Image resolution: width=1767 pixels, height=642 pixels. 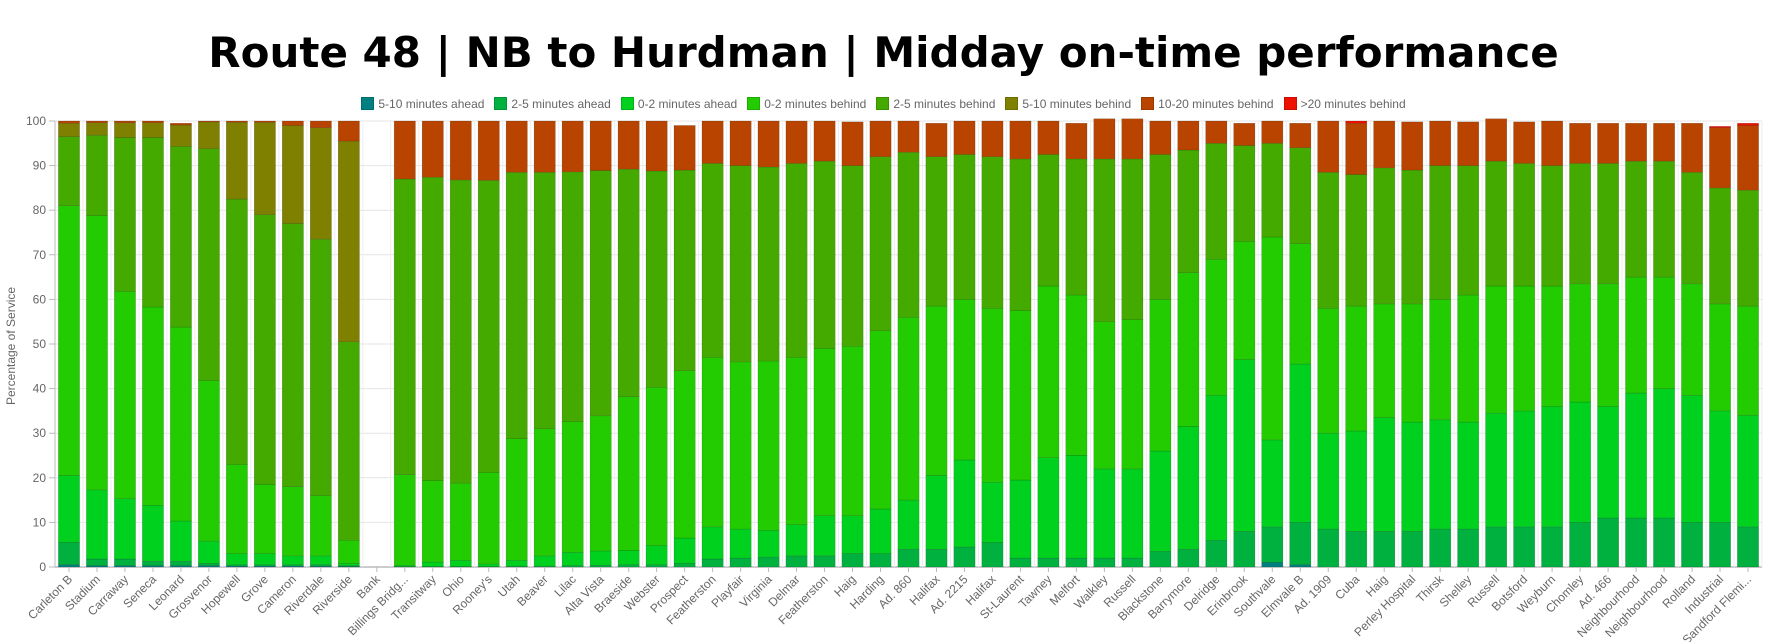 I want to click on legend-item: >20 minutes behind, so click(x=1344, y=104).